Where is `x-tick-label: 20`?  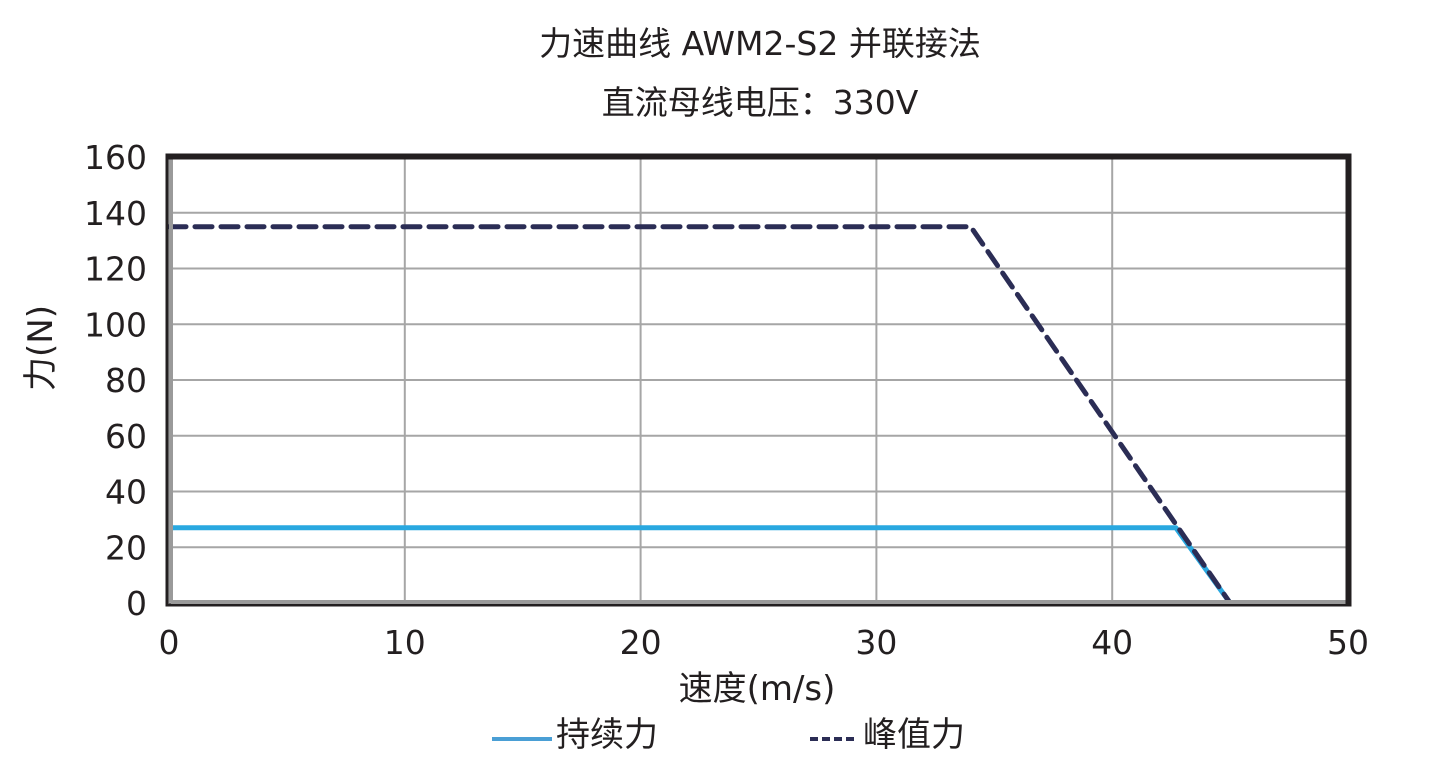 x-tick-label: 20 is located at coordinates (641, 642).